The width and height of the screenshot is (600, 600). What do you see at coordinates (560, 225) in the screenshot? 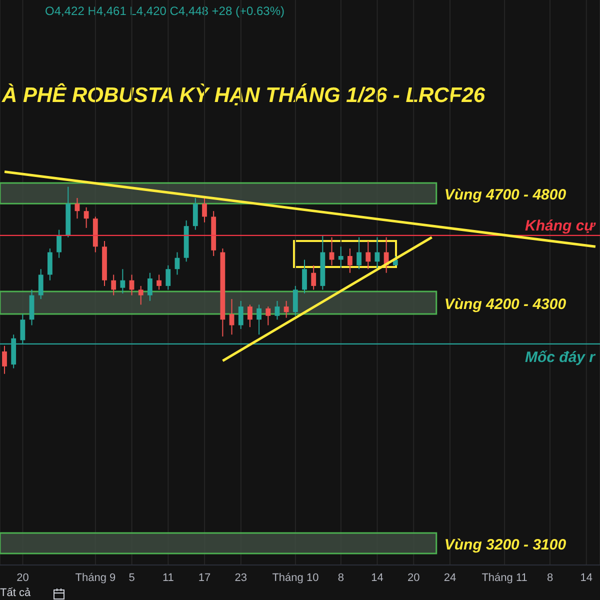
I see `ref-line-label: Kháng cự` at bounding box center [560, 225].